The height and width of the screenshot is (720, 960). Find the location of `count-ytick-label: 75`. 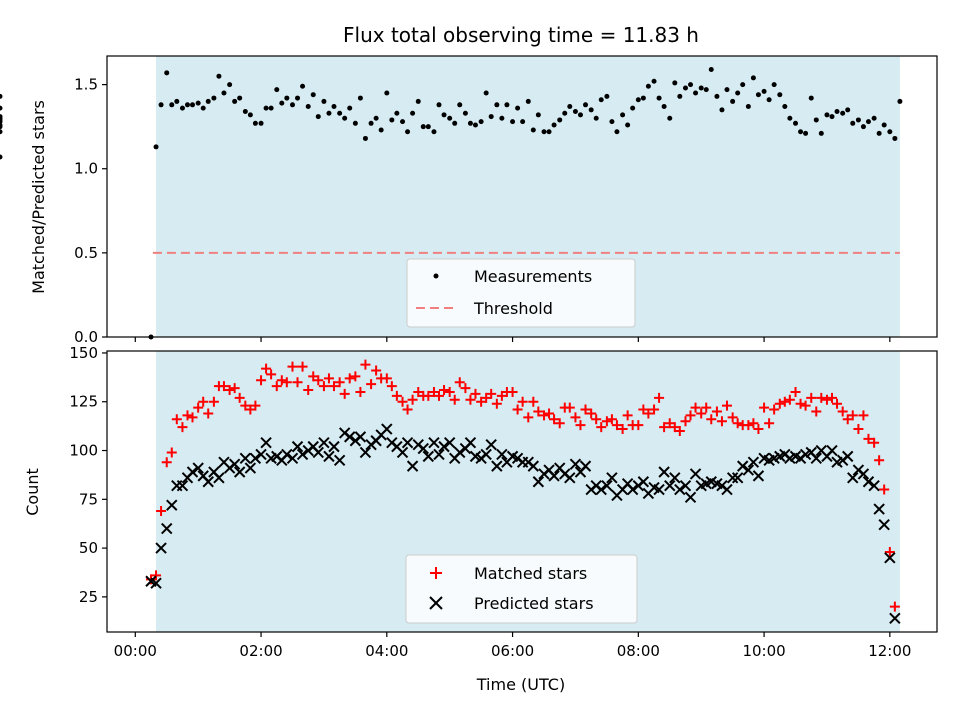

count-ytick-label: 75 is located at coordinates (88, 499).